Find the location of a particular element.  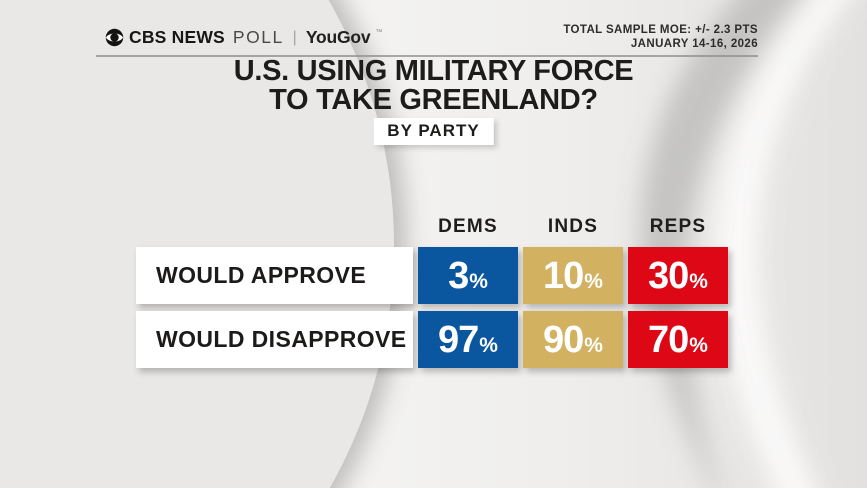

brand-cbs-news: CBS NEWS is located at coordinates (177, 37).